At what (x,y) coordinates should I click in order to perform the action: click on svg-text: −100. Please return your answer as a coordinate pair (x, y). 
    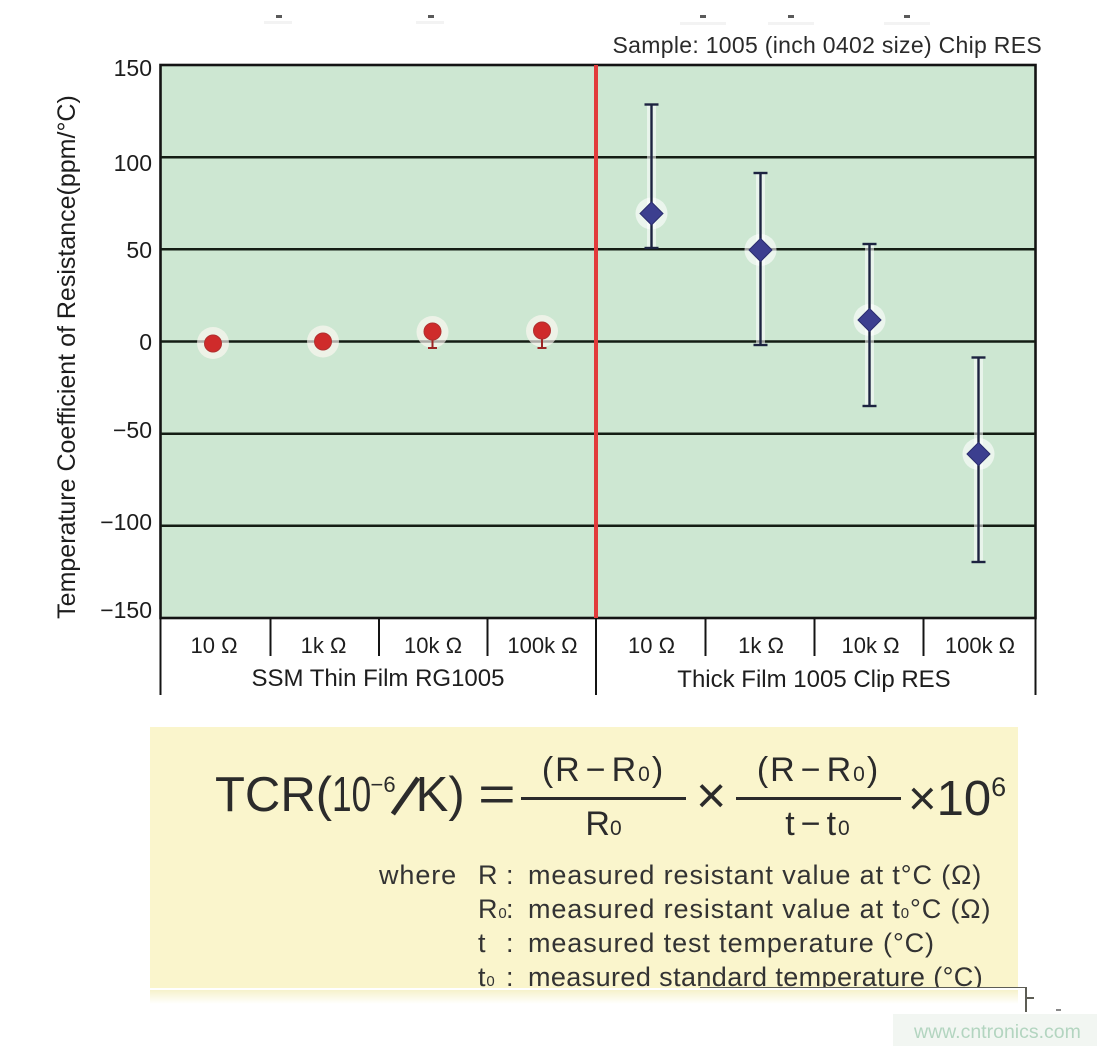
    Looking at the image, I should click on (126, 522).